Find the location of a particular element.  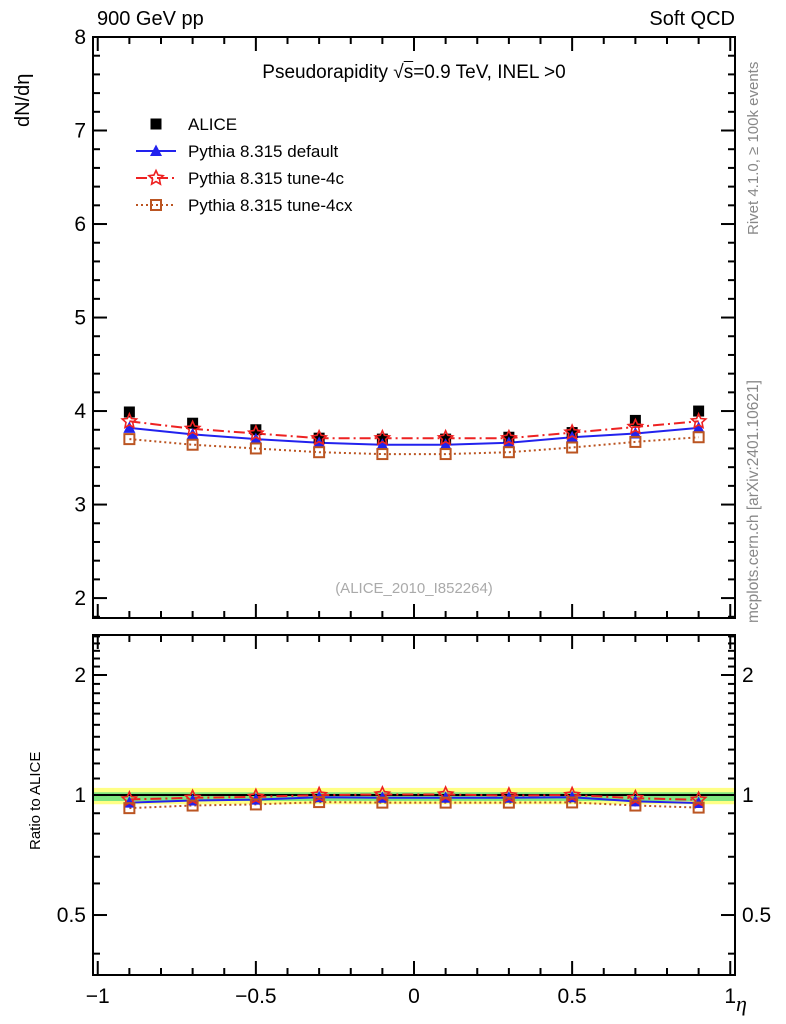

plot-title-sqrt-arg: s is located at coordinates (408, 72).